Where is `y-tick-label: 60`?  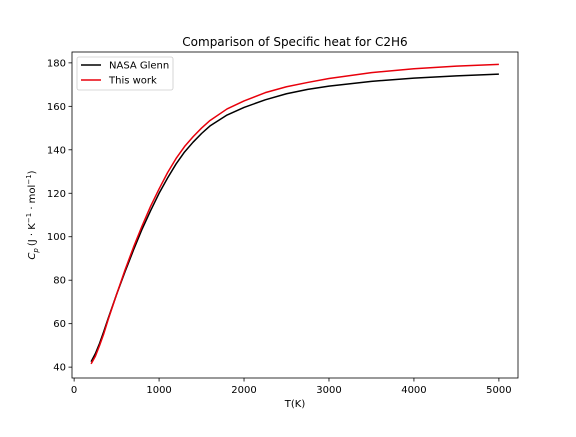
y-tick-label: 60 is located at coordinates (59, 324).